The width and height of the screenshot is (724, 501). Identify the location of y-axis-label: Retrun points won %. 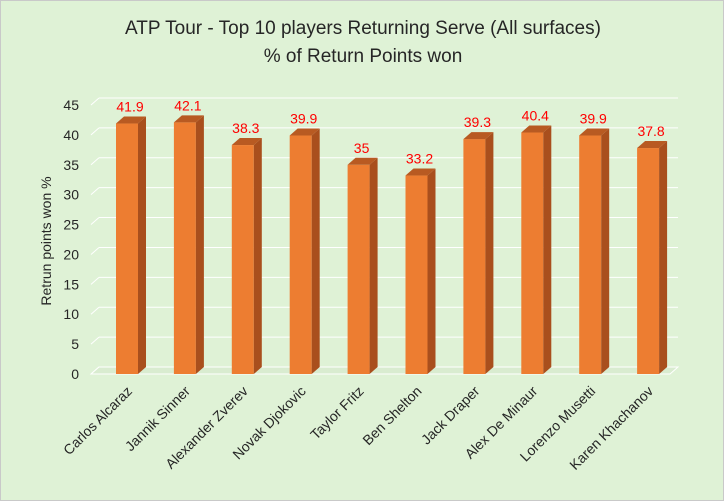
(46, 240).